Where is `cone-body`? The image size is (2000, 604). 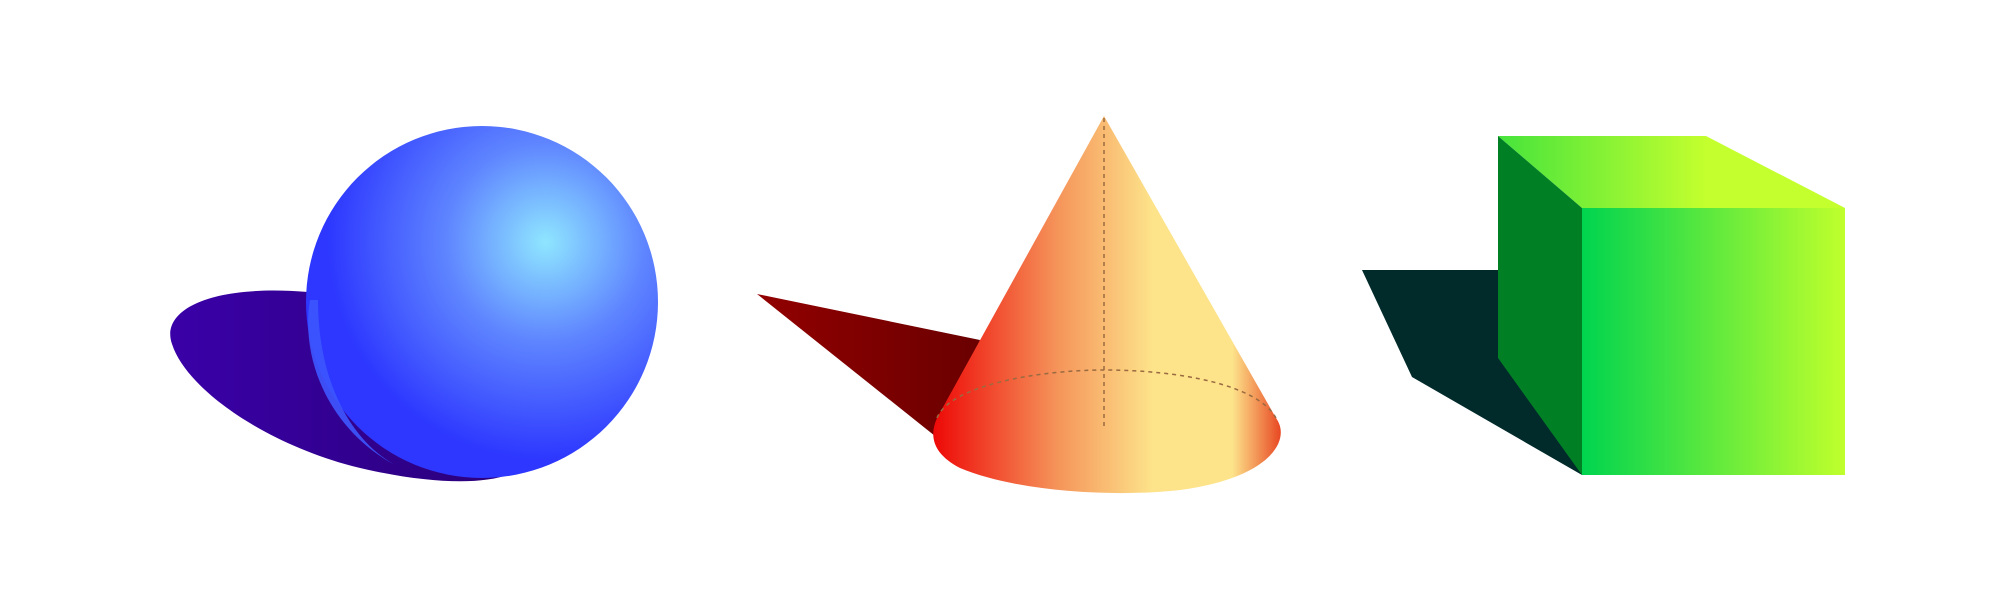
cone-body is located at coordinates (1107, 305).